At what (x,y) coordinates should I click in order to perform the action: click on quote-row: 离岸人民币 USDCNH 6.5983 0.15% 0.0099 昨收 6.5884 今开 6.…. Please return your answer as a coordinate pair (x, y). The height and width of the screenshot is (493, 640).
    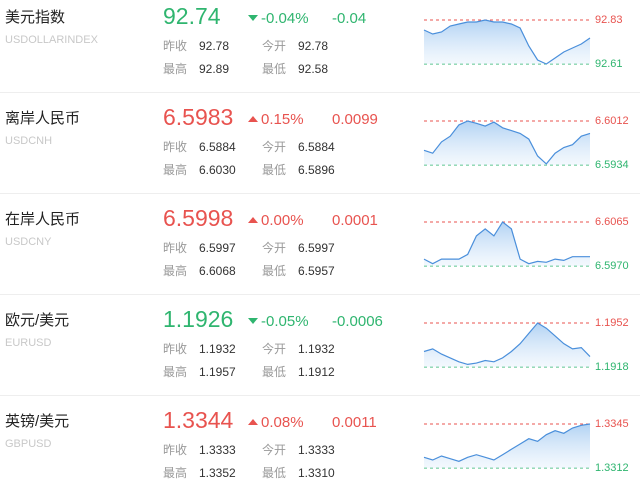
    Looking at the image, I should click on (317, 140).